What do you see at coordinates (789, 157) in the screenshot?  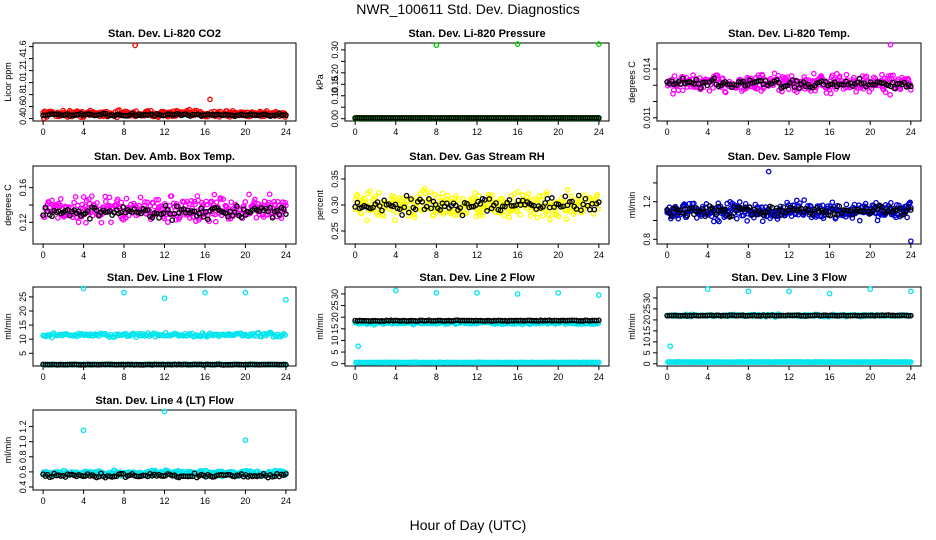 I see `chart-title: Stan. Dev. Sample Flow` at bounding box center [789, 157].